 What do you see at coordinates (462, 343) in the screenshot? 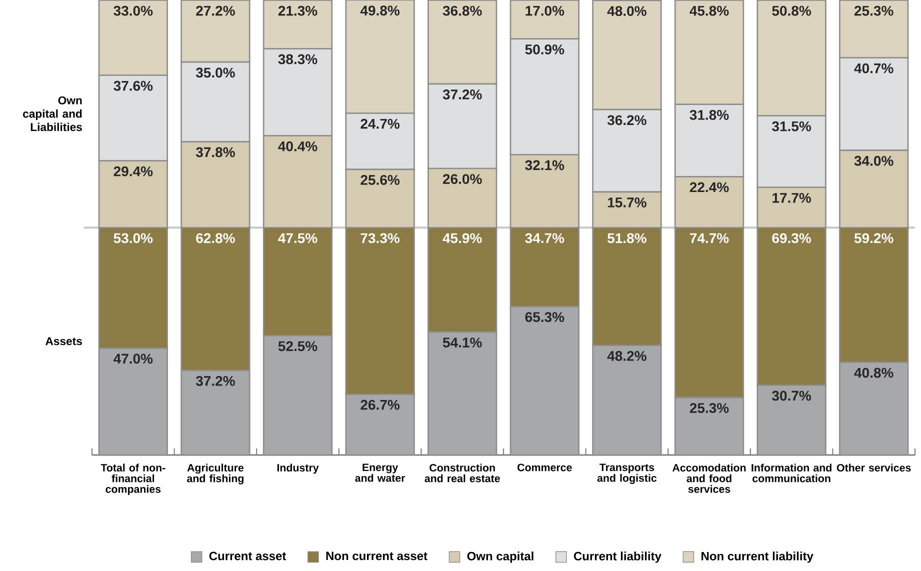
I see `data-label: 54.1%` at bounding box center [462, 343].